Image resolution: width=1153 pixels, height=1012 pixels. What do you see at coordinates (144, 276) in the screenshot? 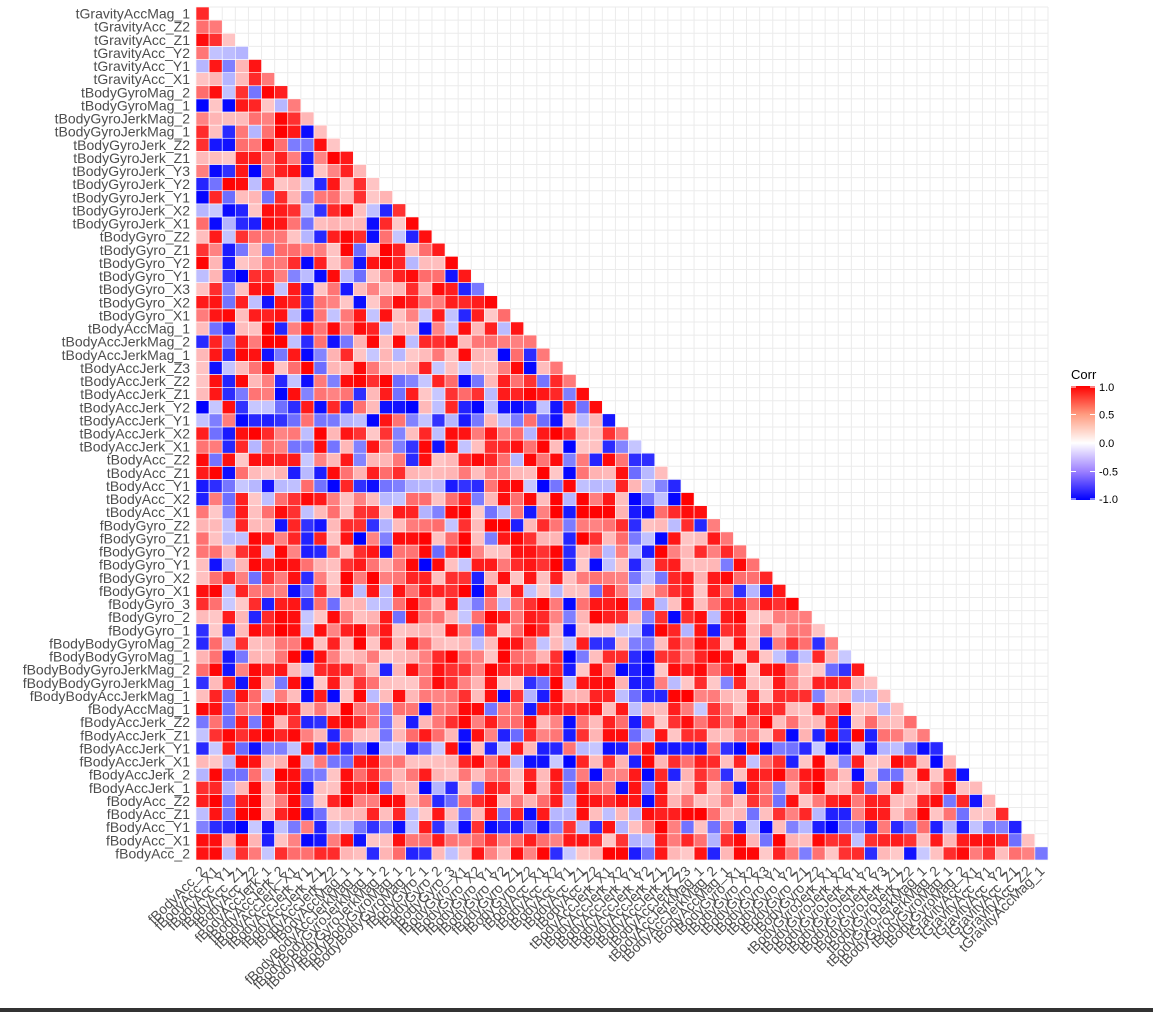
I see `y-tick-label: tBodyGyro_Y1` at bounding box center [144, 276].